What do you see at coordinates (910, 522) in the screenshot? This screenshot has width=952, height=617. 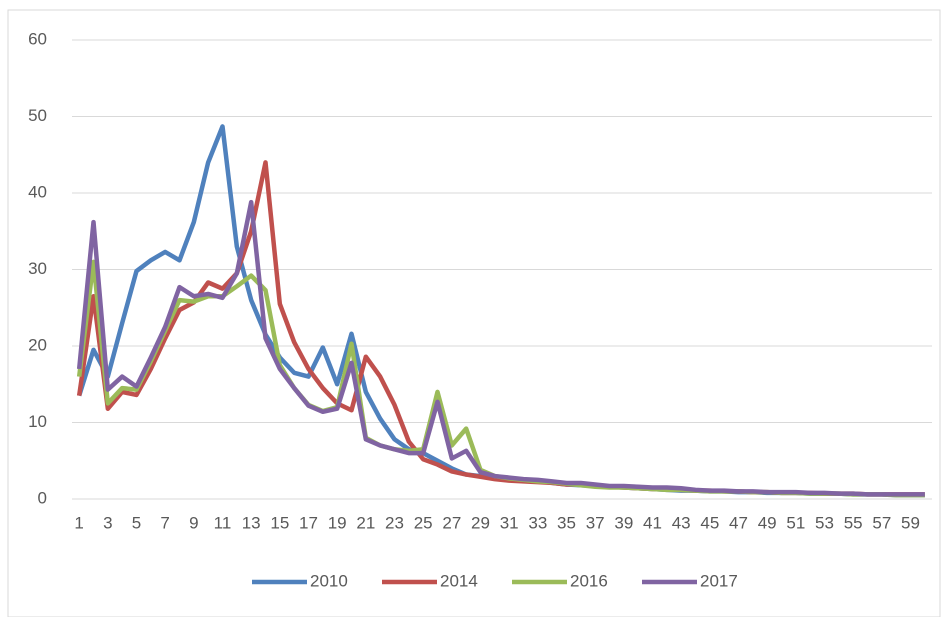 I see `x-tick-label: 59` at bounding box center [910, 522].